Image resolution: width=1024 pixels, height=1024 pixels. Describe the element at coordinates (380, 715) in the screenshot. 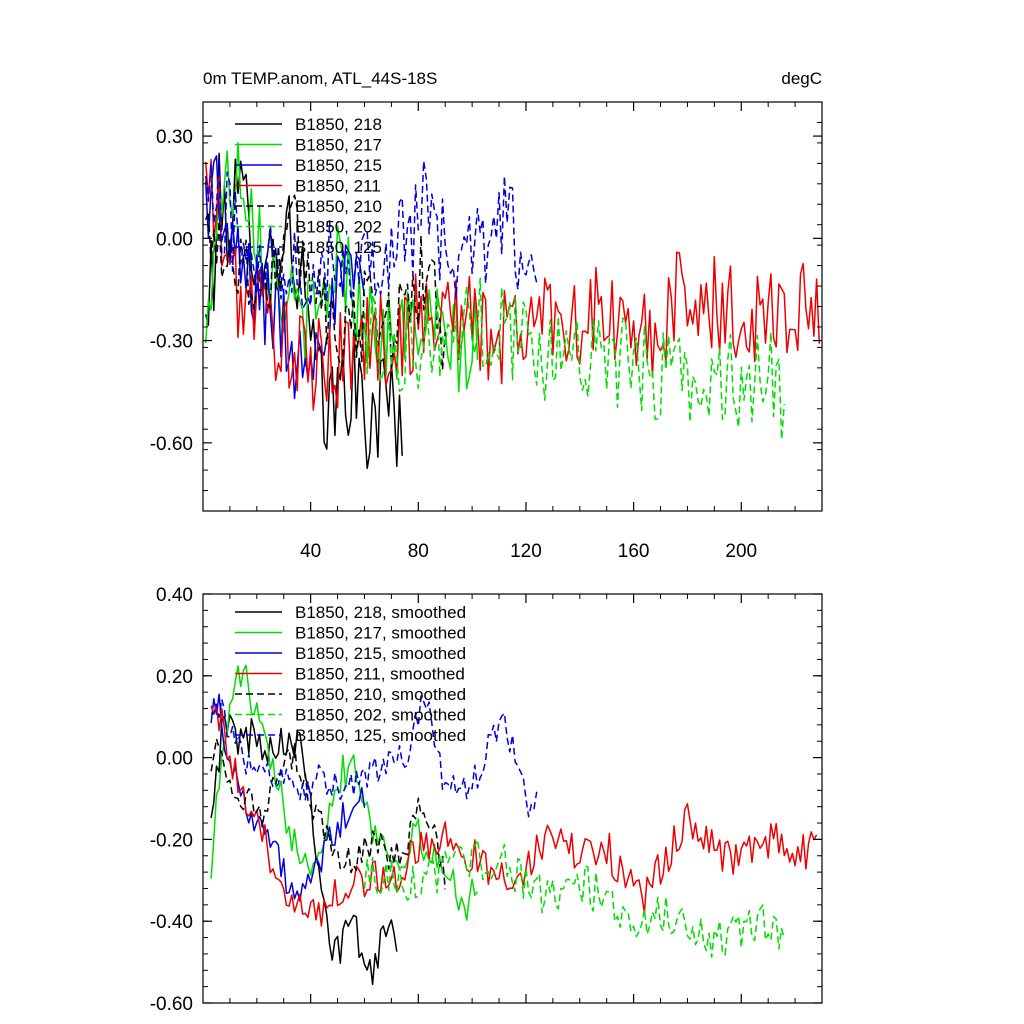

I see `legend-label: B1850, 202, smoothed` at that location.